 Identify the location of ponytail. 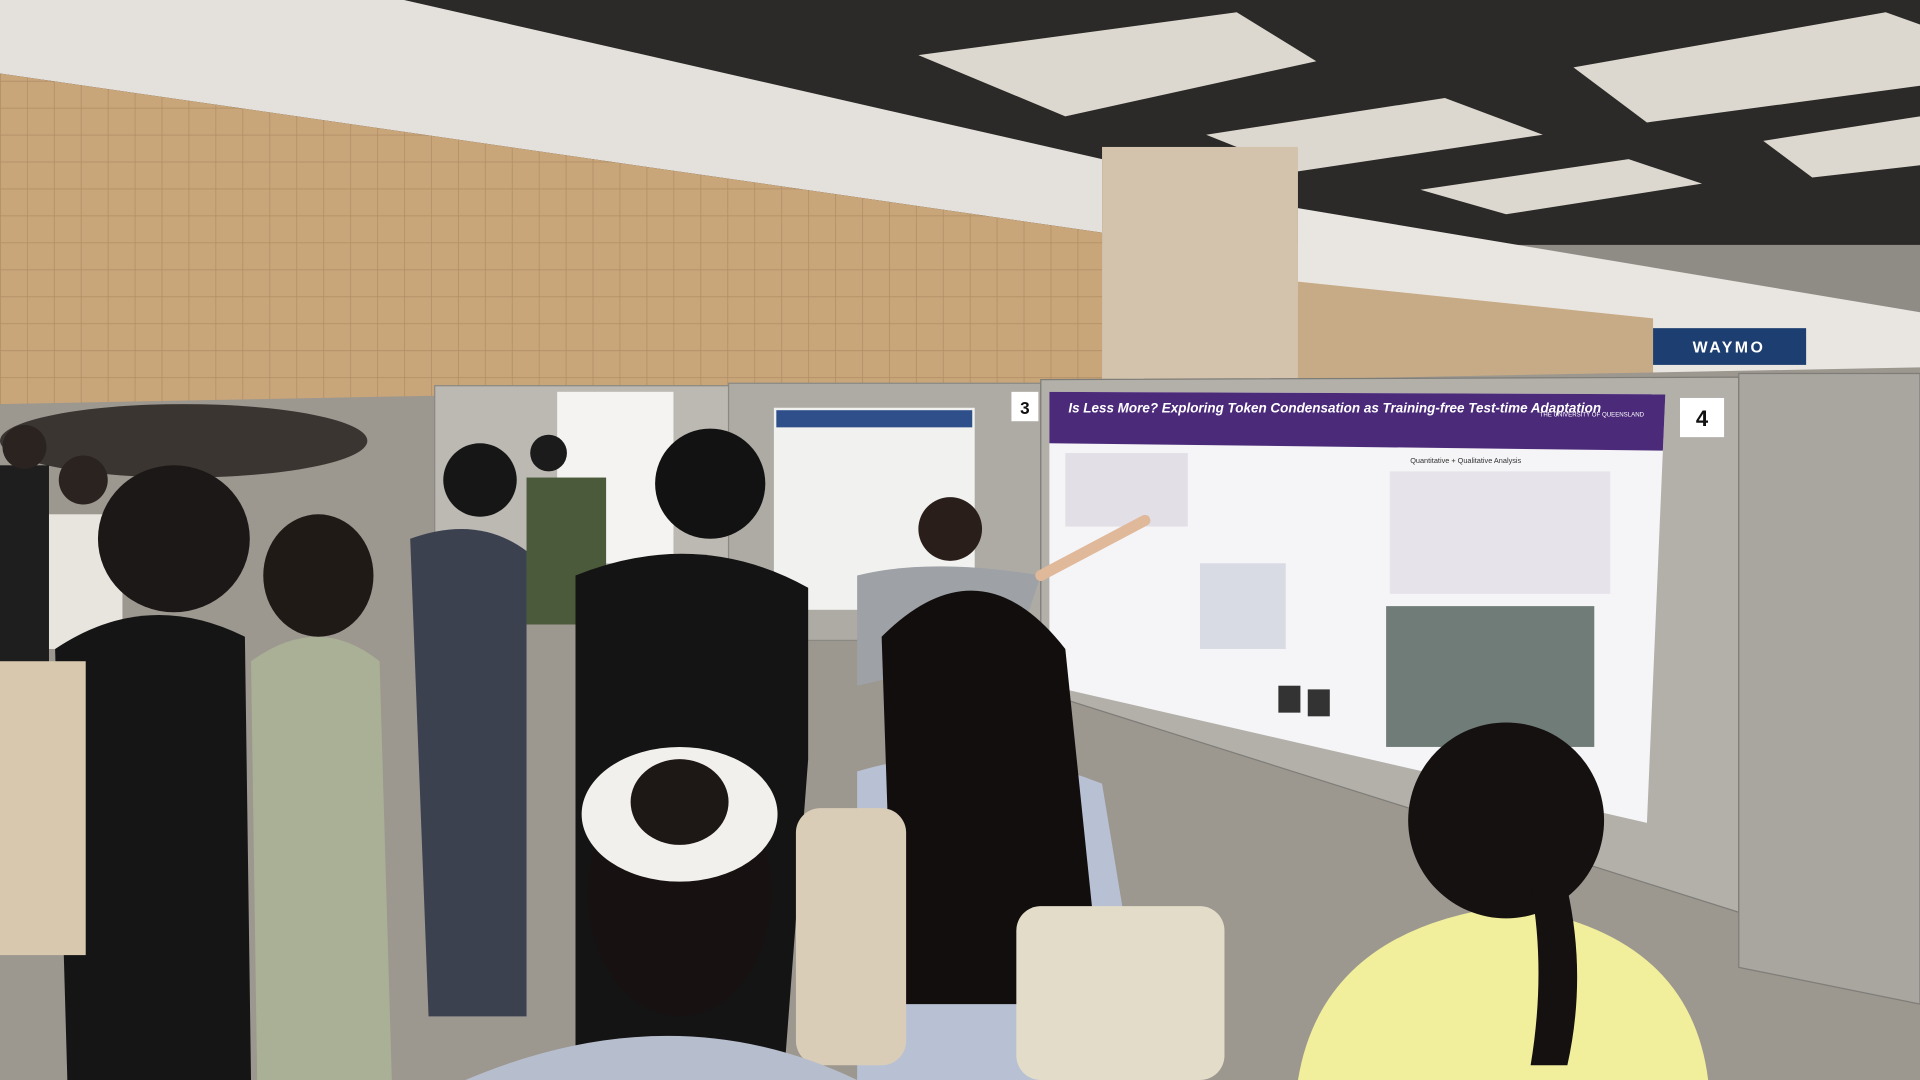
(1551, 955).